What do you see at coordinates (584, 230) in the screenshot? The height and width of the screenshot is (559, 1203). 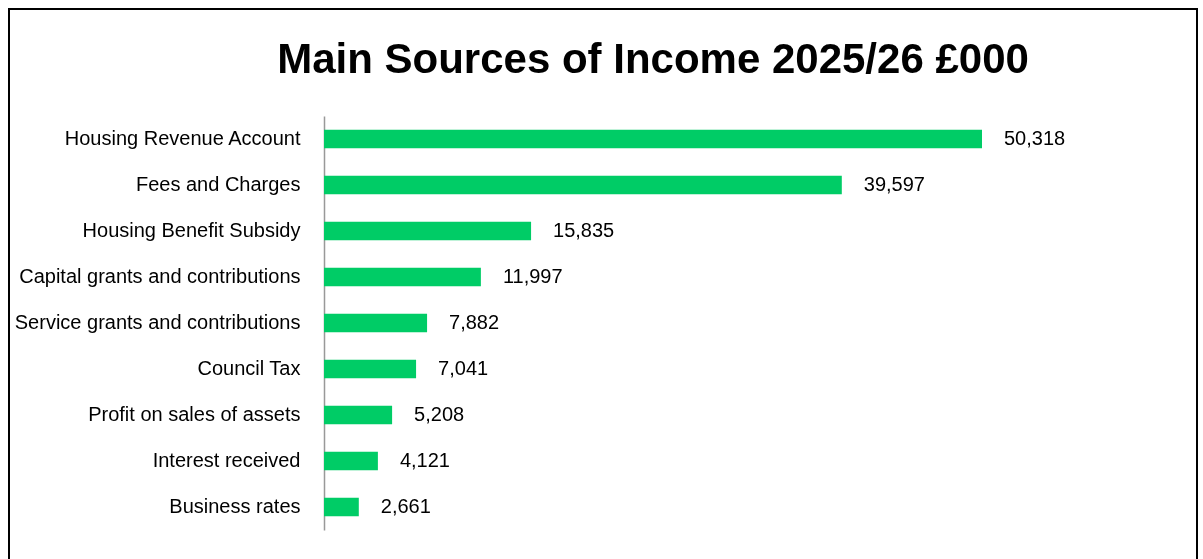 I see `data-label: 15,835` at bounding box center [584, 230].